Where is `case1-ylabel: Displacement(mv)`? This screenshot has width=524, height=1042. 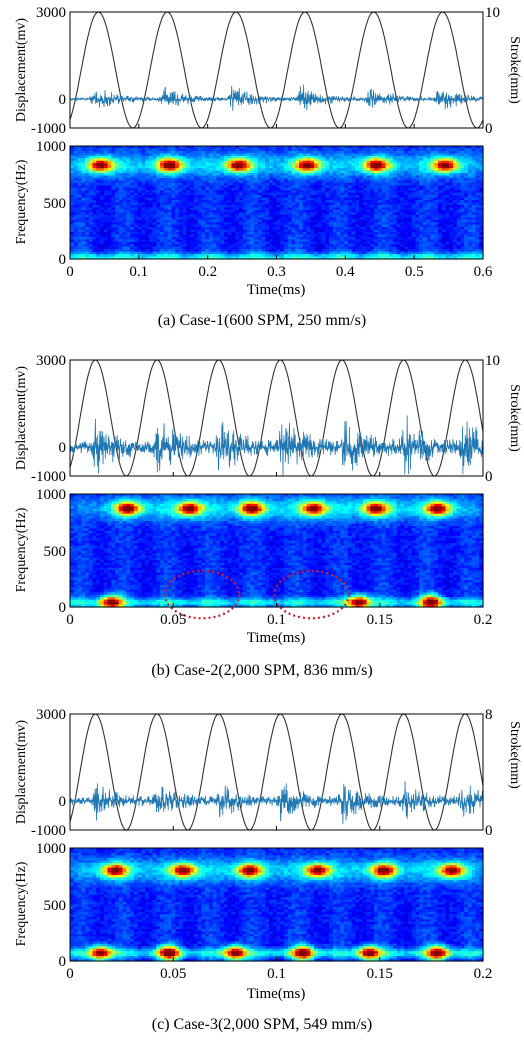
case1-ylabel: Displacement(mv) is located at coordinates (21, 70).